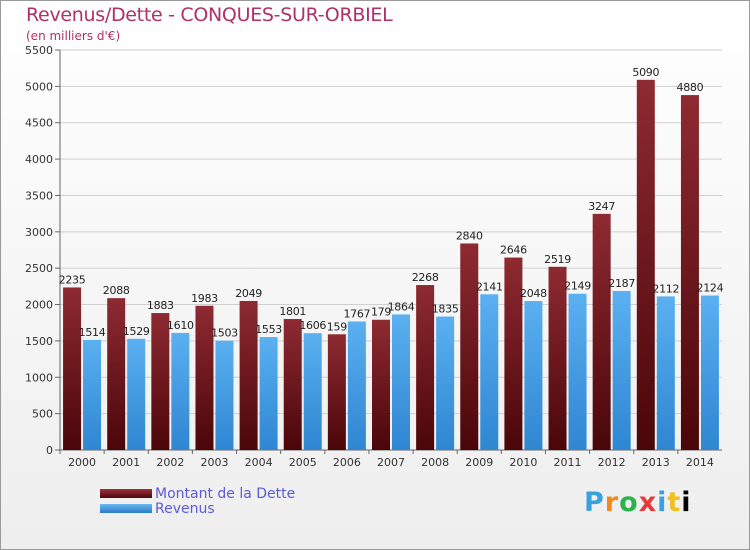 This screenshot has height=550, width=750. Describe the element at coordinates (312, 325) in the screenshot. I see `data-label-revenue: 1606` at that location.